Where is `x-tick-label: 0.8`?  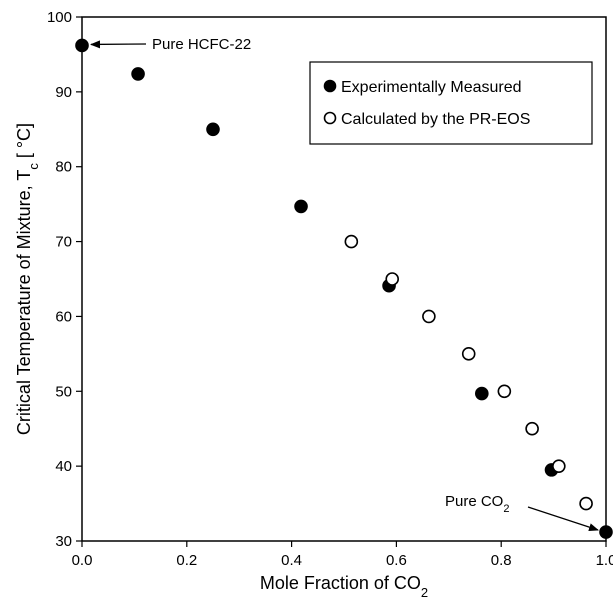
x-tick-label: 0.8 is located at coordinates (501, 560).